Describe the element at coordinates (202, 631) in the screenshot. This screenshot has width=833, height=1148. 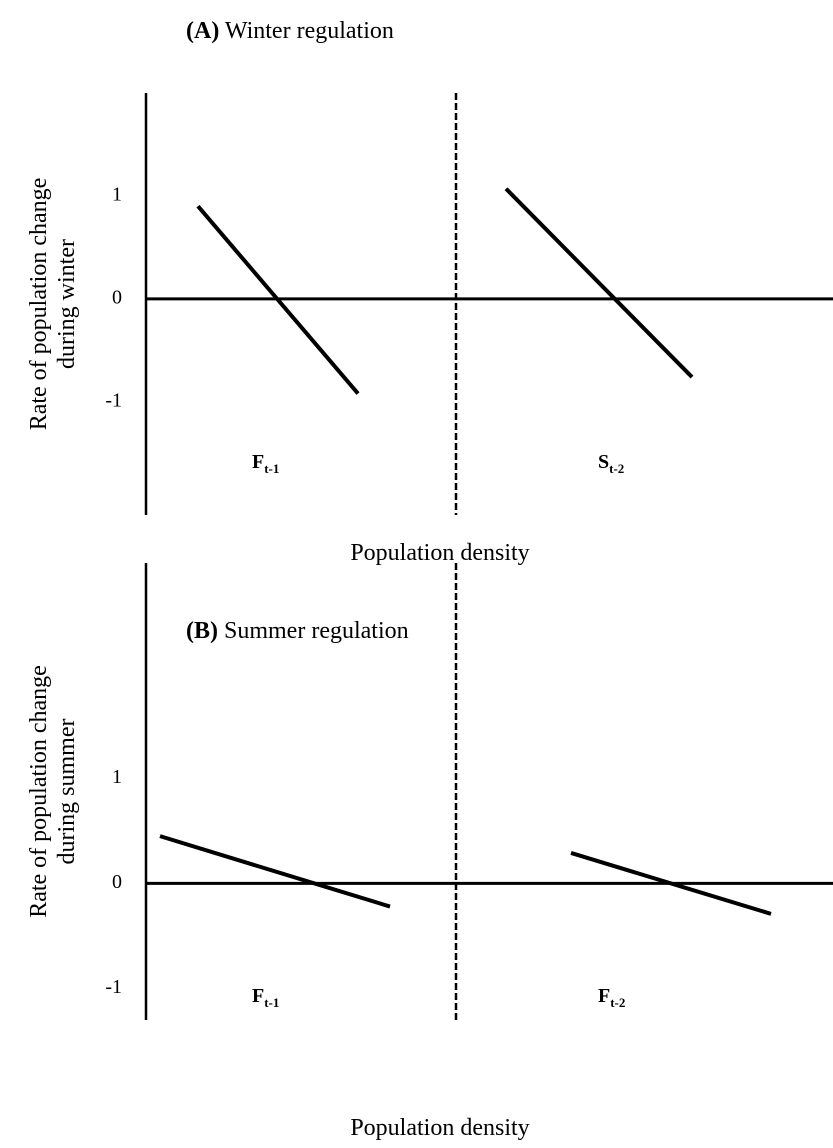
I see `panel-label: (B)` at that location.